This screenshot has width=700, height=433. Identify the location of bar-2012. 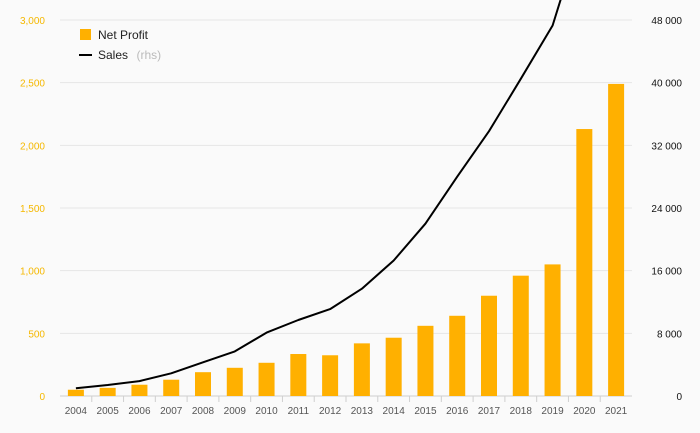
(330, 375).